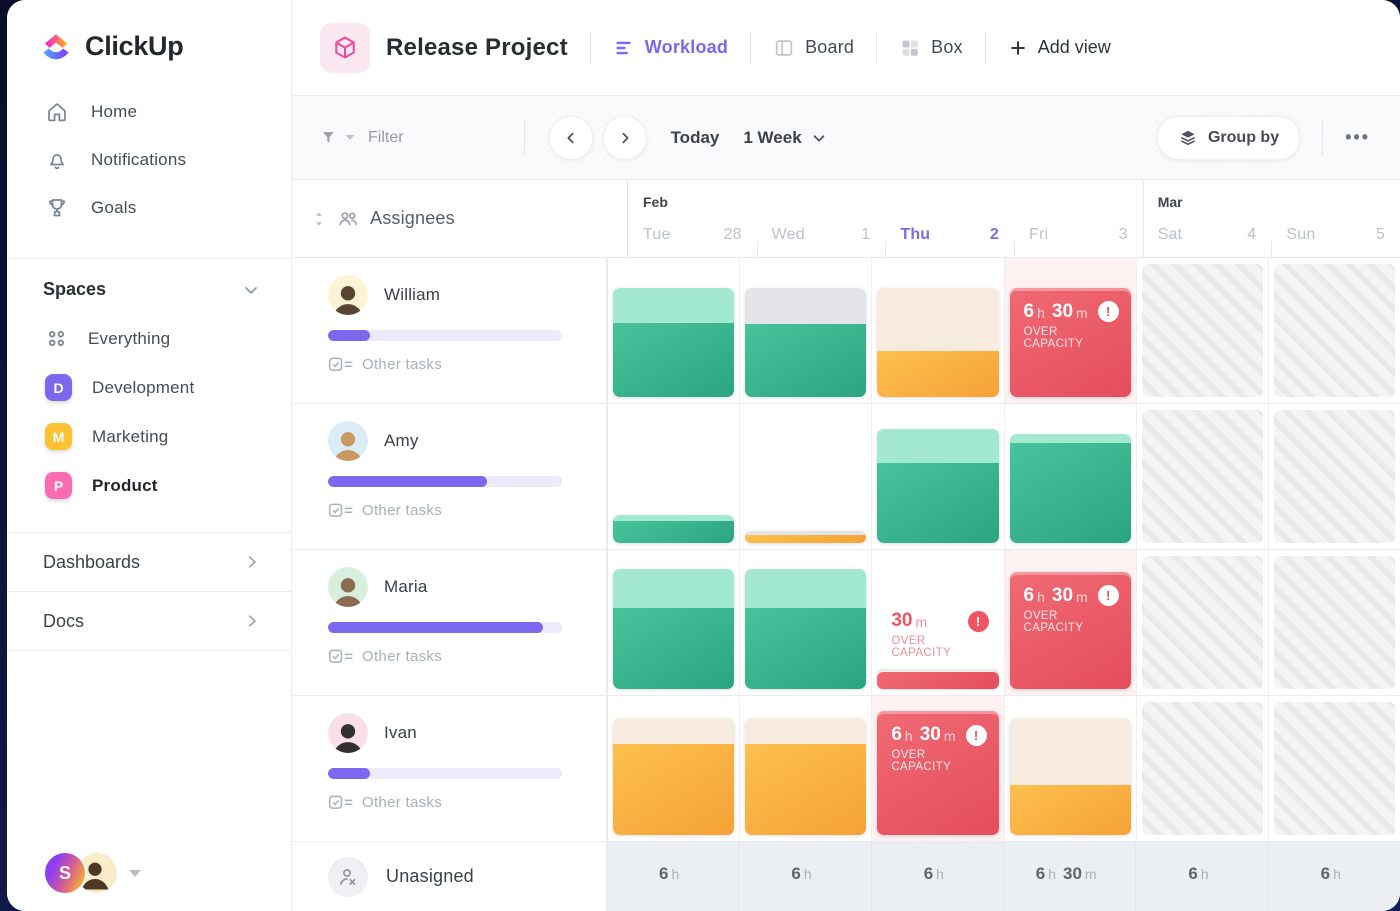  What do you see at coordinates (937, 476) in the screenshot?
I see `workload-cell-amy-thu` at bounding box center [937, 476].